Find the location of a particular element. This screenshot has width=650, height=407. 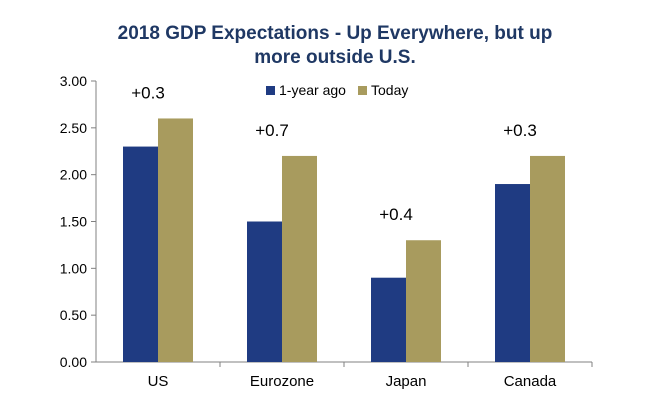

y-tick-label: 0.00 is located at coordinates (73, 362).